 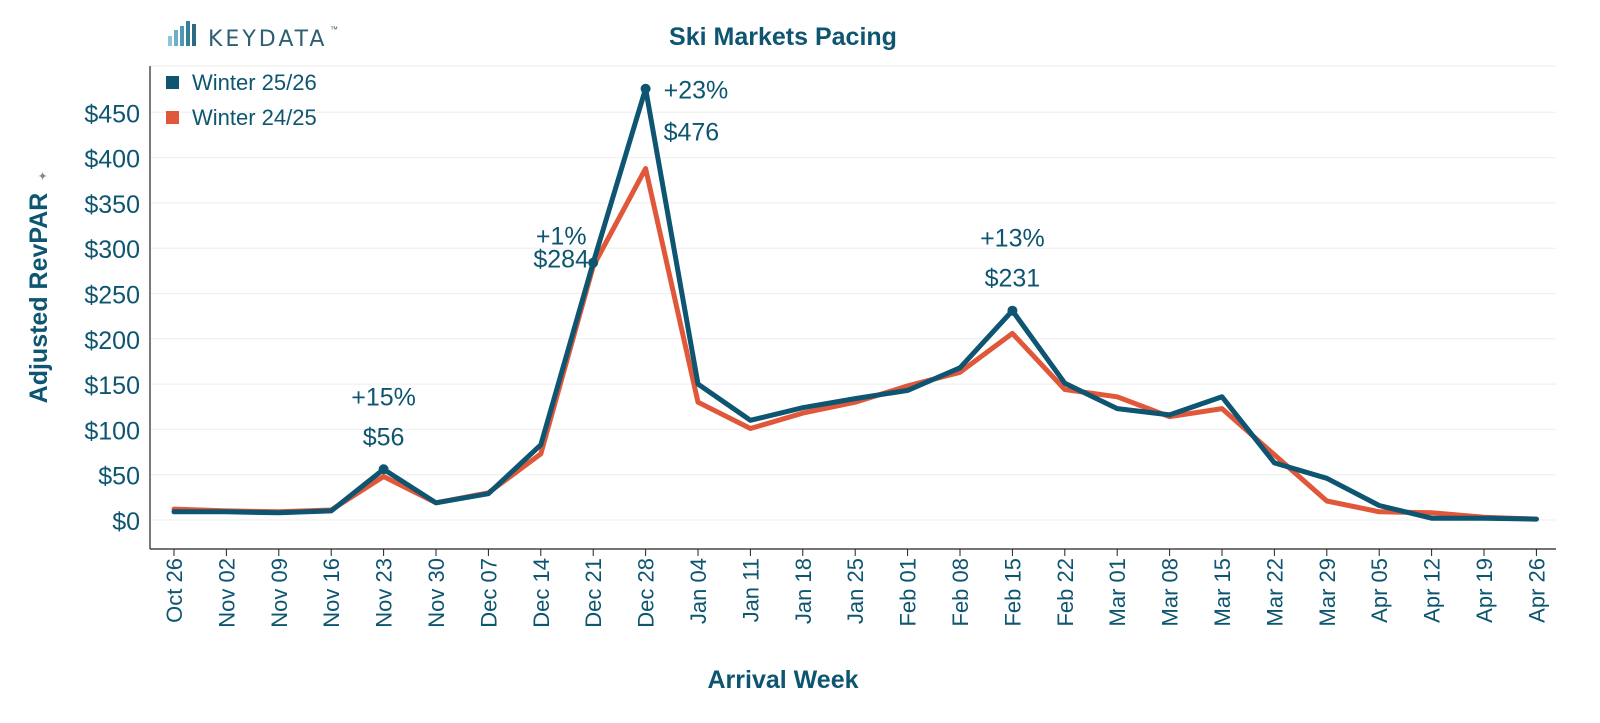 What do you see at coordinates (112, 160) in the screenshot?
I see `y-tick-label: $400` at bounding box center [112, 160].